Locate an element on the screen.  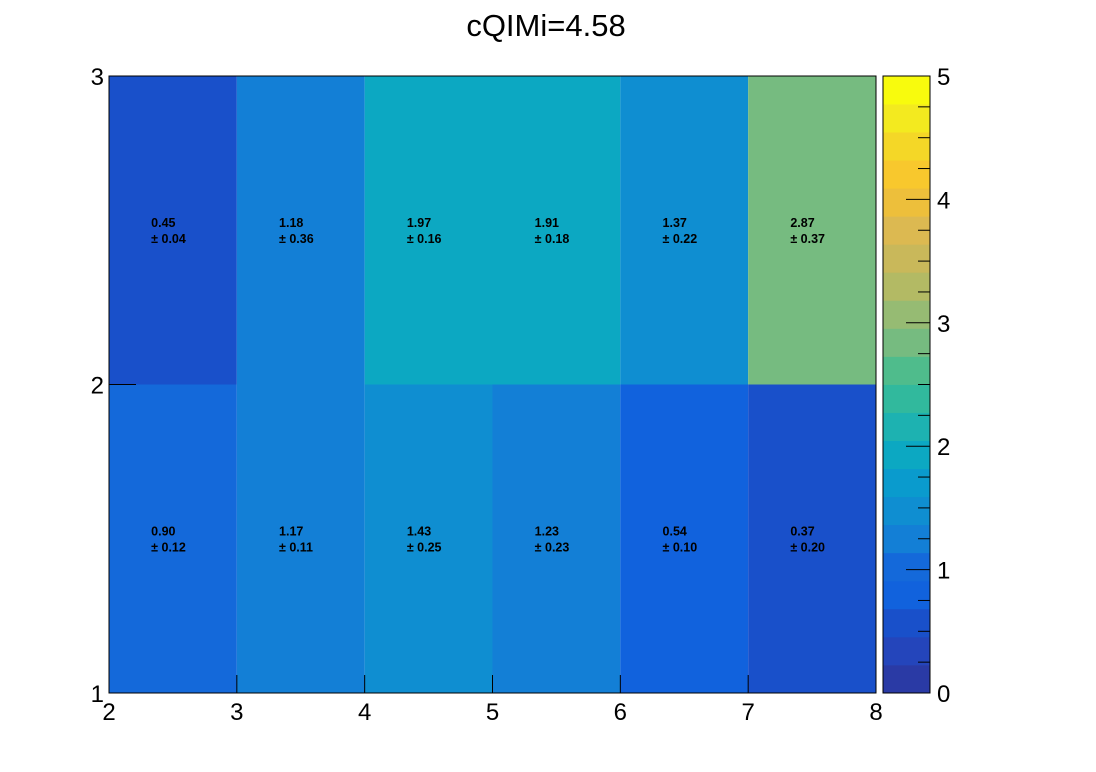
chart-title: cQIMi=4.58 is located at coordinates (545, 25).